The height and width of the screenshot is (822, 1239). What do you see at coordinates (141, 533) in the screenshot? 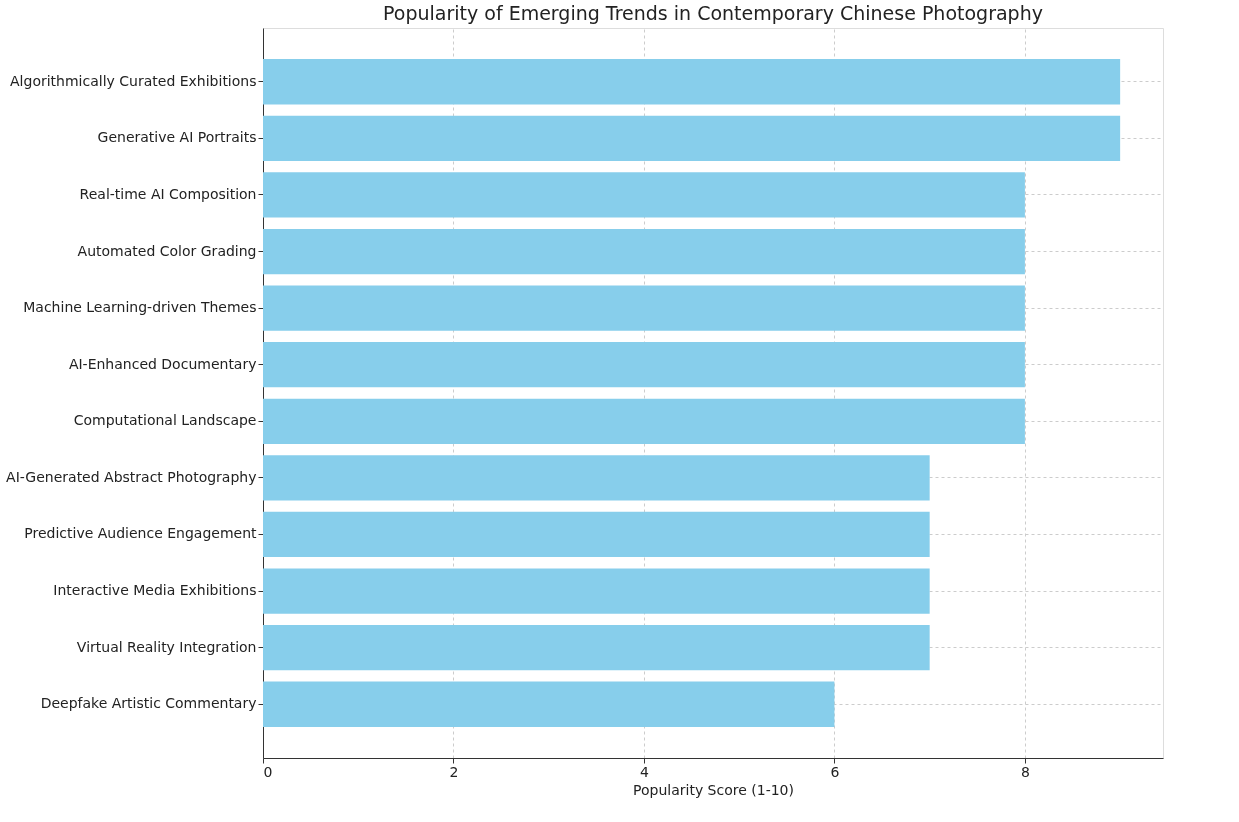
I see `y-tick-label: Predictive Audience Engagement` at bounding box center [141, 533].